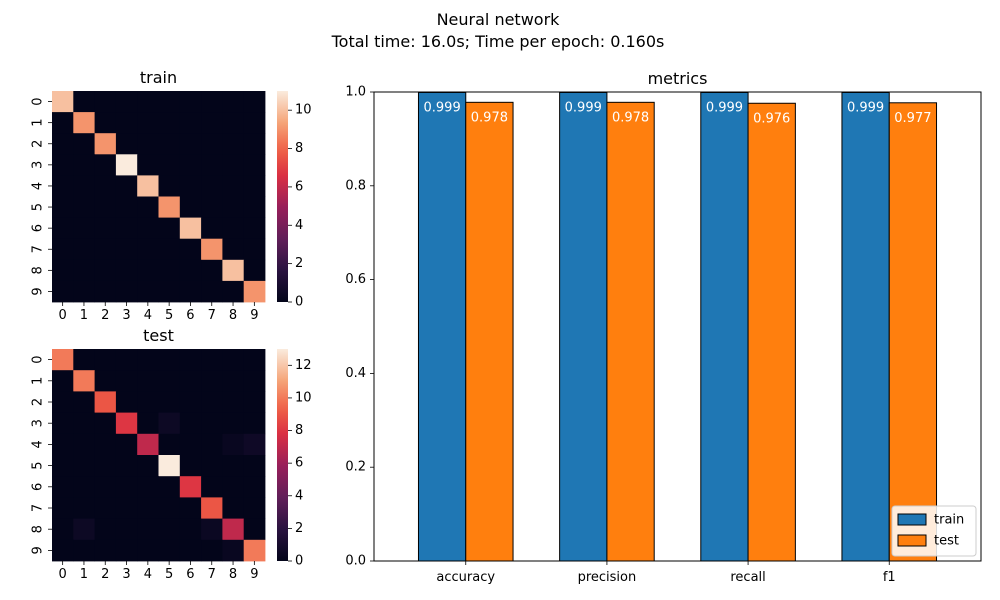 This screenshot has width=1000, height=600. I want to click on bar-chart-title: metrics, so click(678, 78).